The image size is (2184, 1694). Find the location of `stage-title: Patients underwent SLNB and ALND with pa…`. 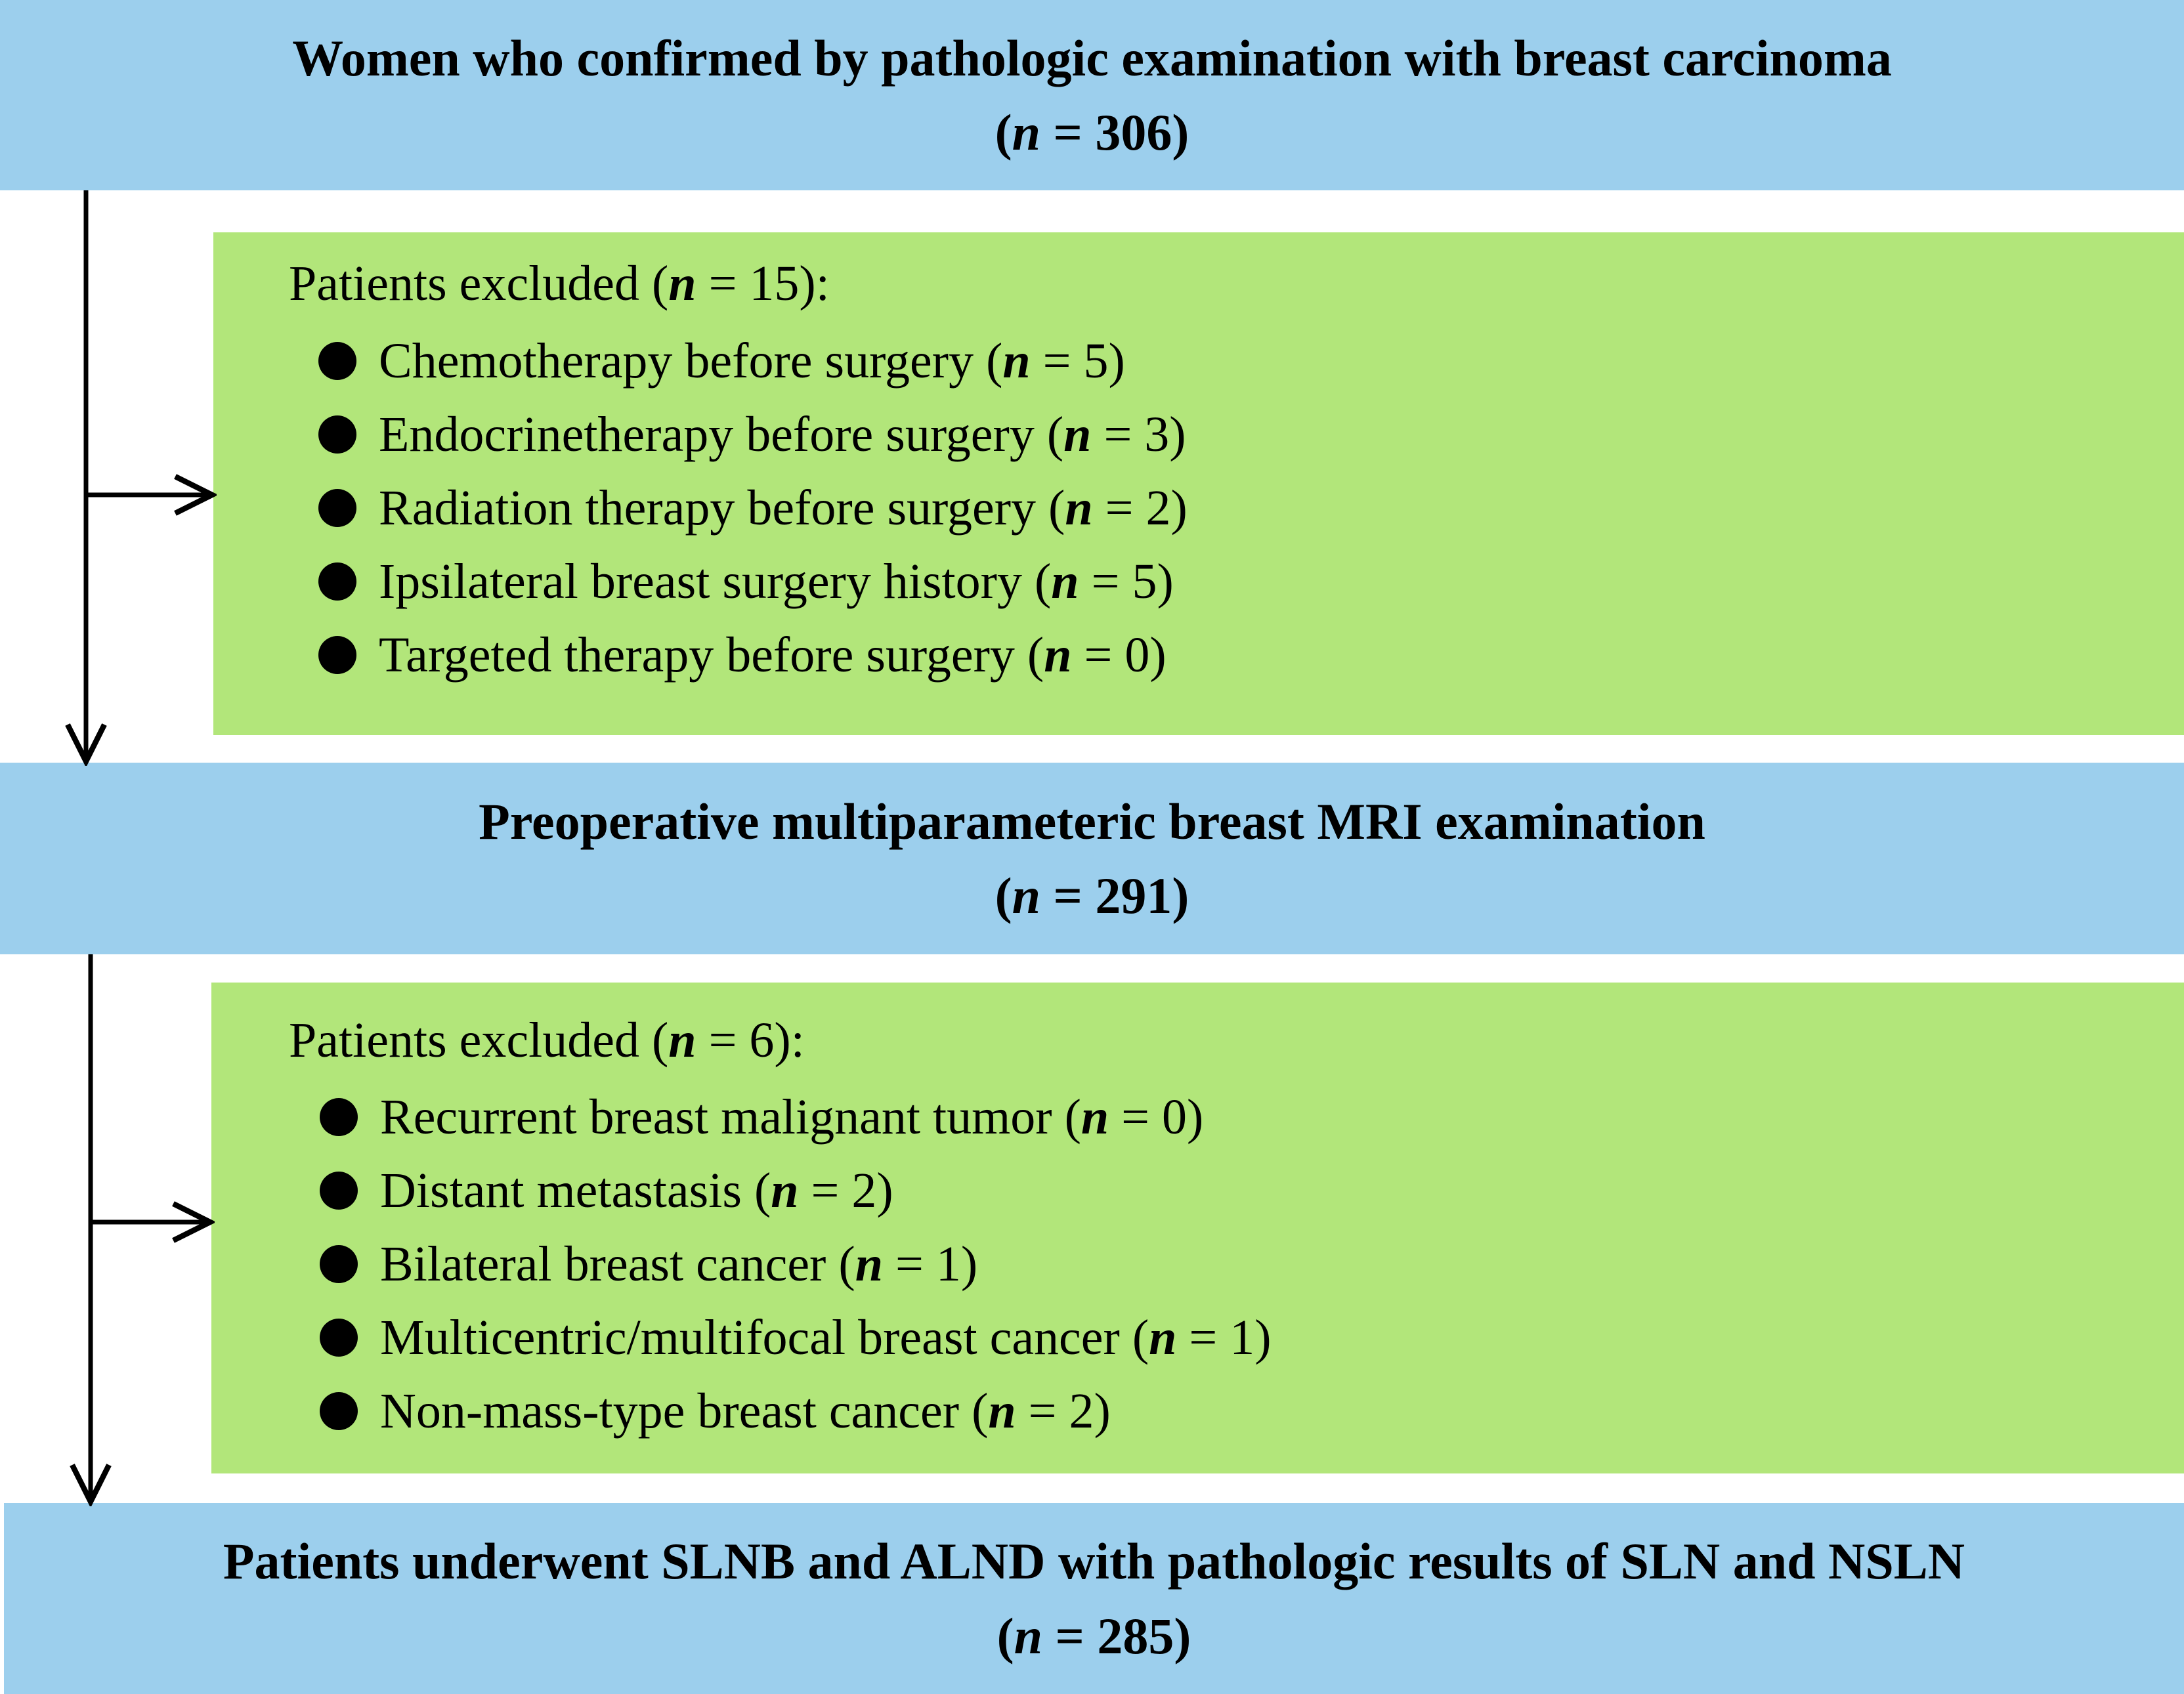

stage-title: Patients underwent SLNB and ALND with pa… is located at coordinates (1094, 1561).